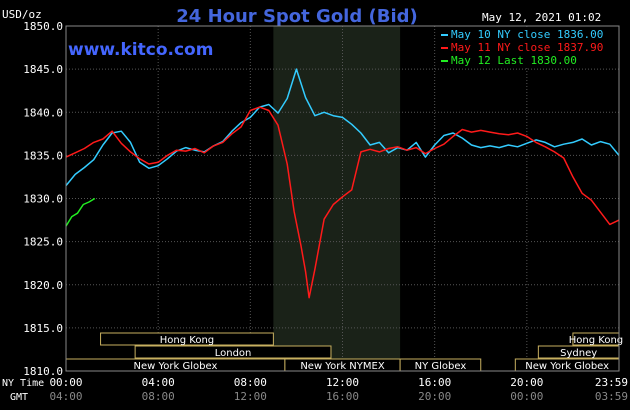  I want to click on y-tick-label: 1810.0, so click(43, 371).